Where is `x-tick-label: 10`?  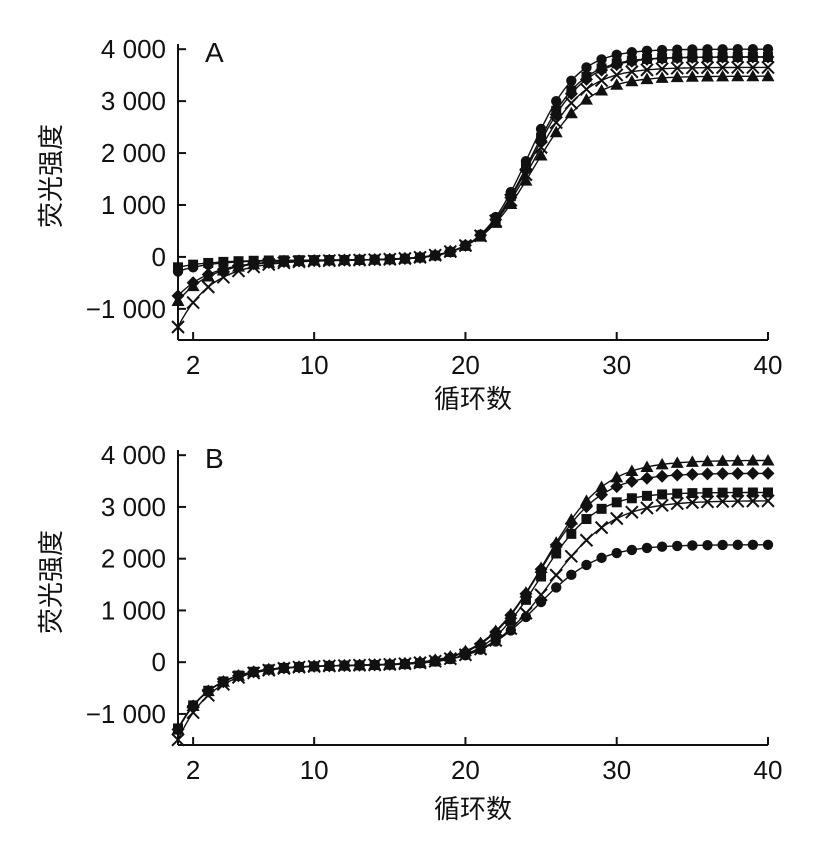
x-tick-label: 10 is located at coordinates (314, 365).